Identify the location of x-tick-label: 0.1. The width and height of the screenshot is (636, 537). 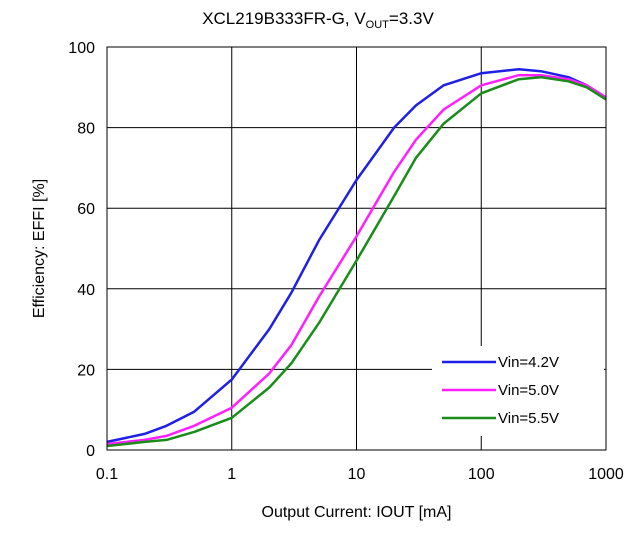
(107, 474).